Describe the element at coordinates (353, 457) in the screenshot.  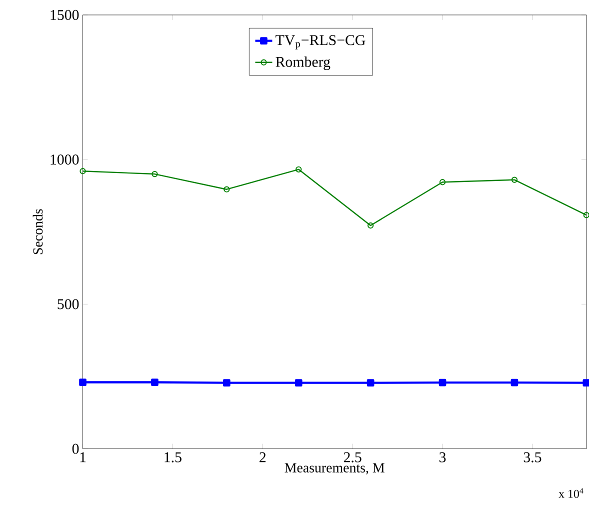
I see `x-tick-label: 2.5` at that location.